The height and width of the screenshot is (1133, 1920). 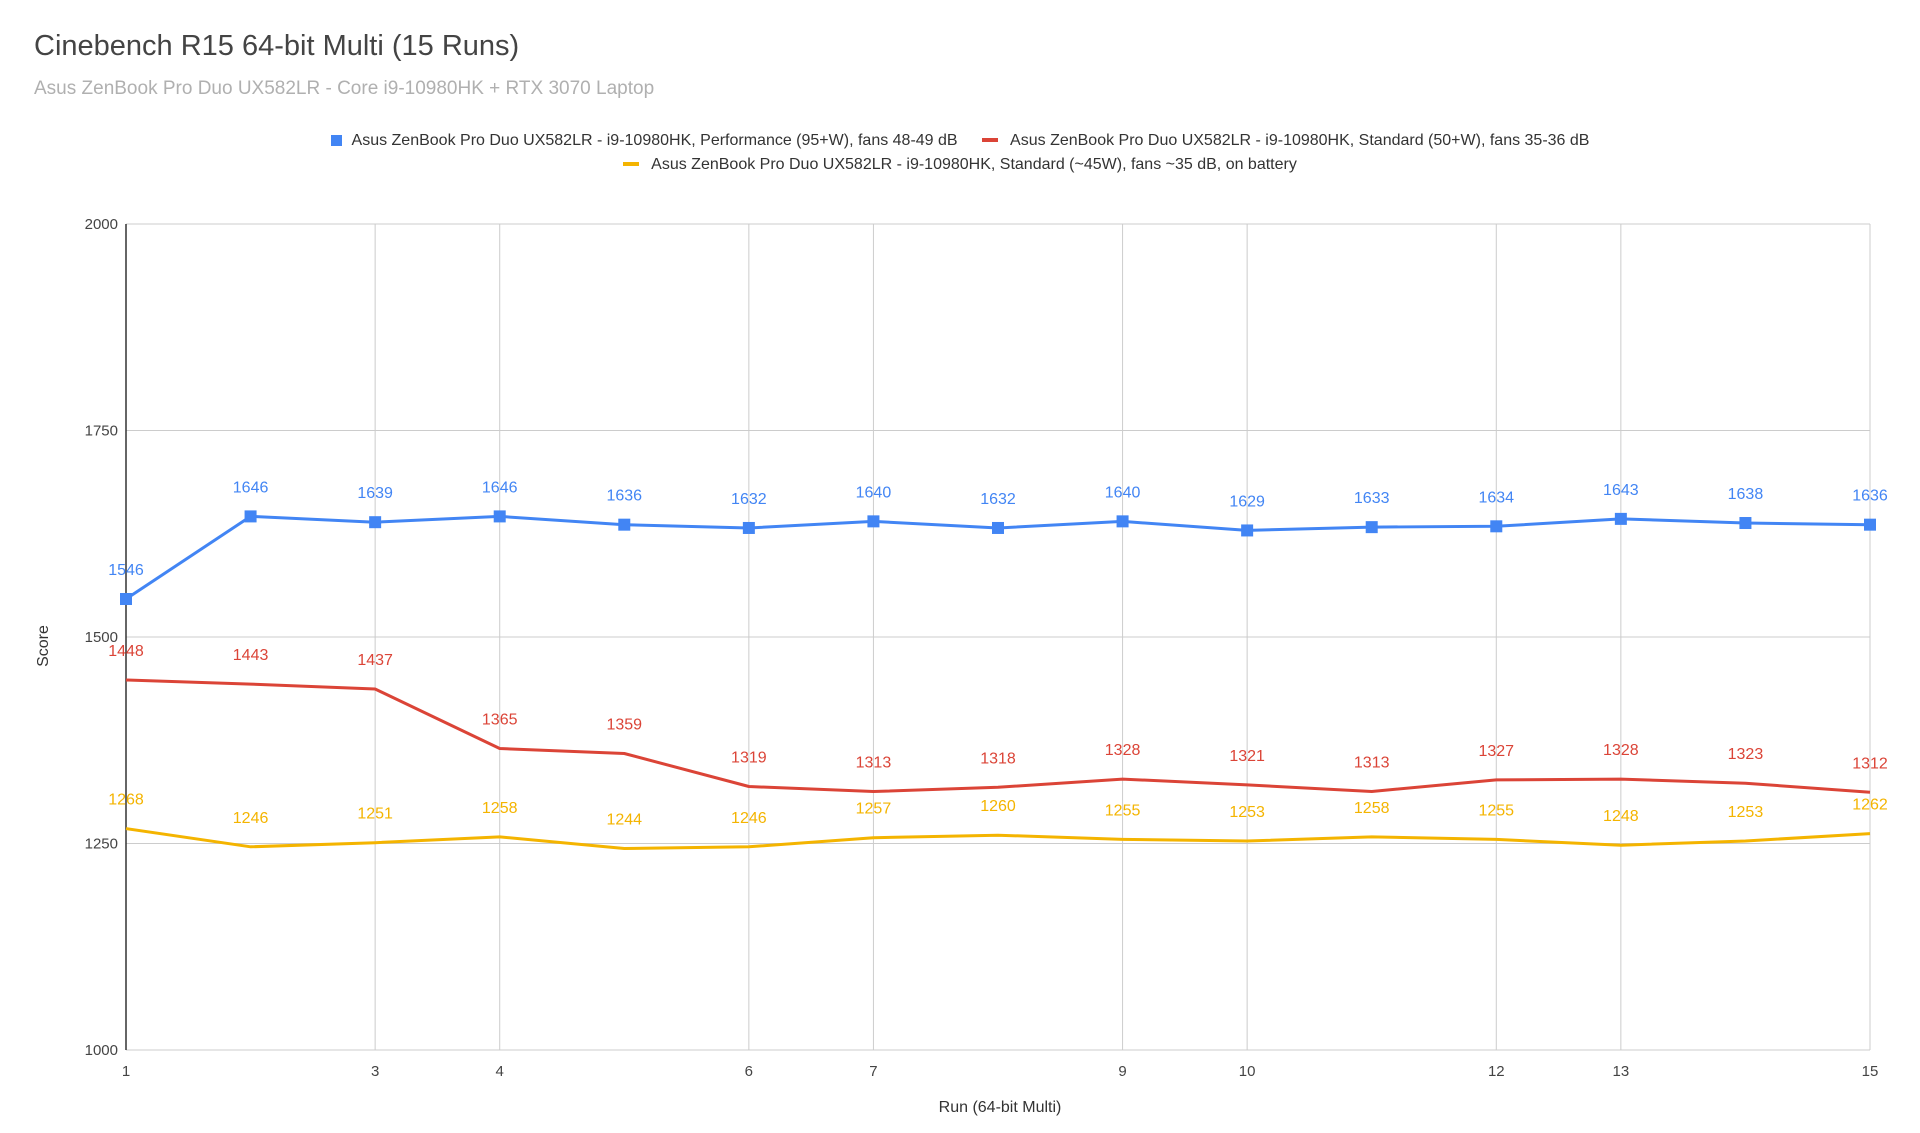 I want to click on x-tick-label: 6, so click(x=749, y=1071).